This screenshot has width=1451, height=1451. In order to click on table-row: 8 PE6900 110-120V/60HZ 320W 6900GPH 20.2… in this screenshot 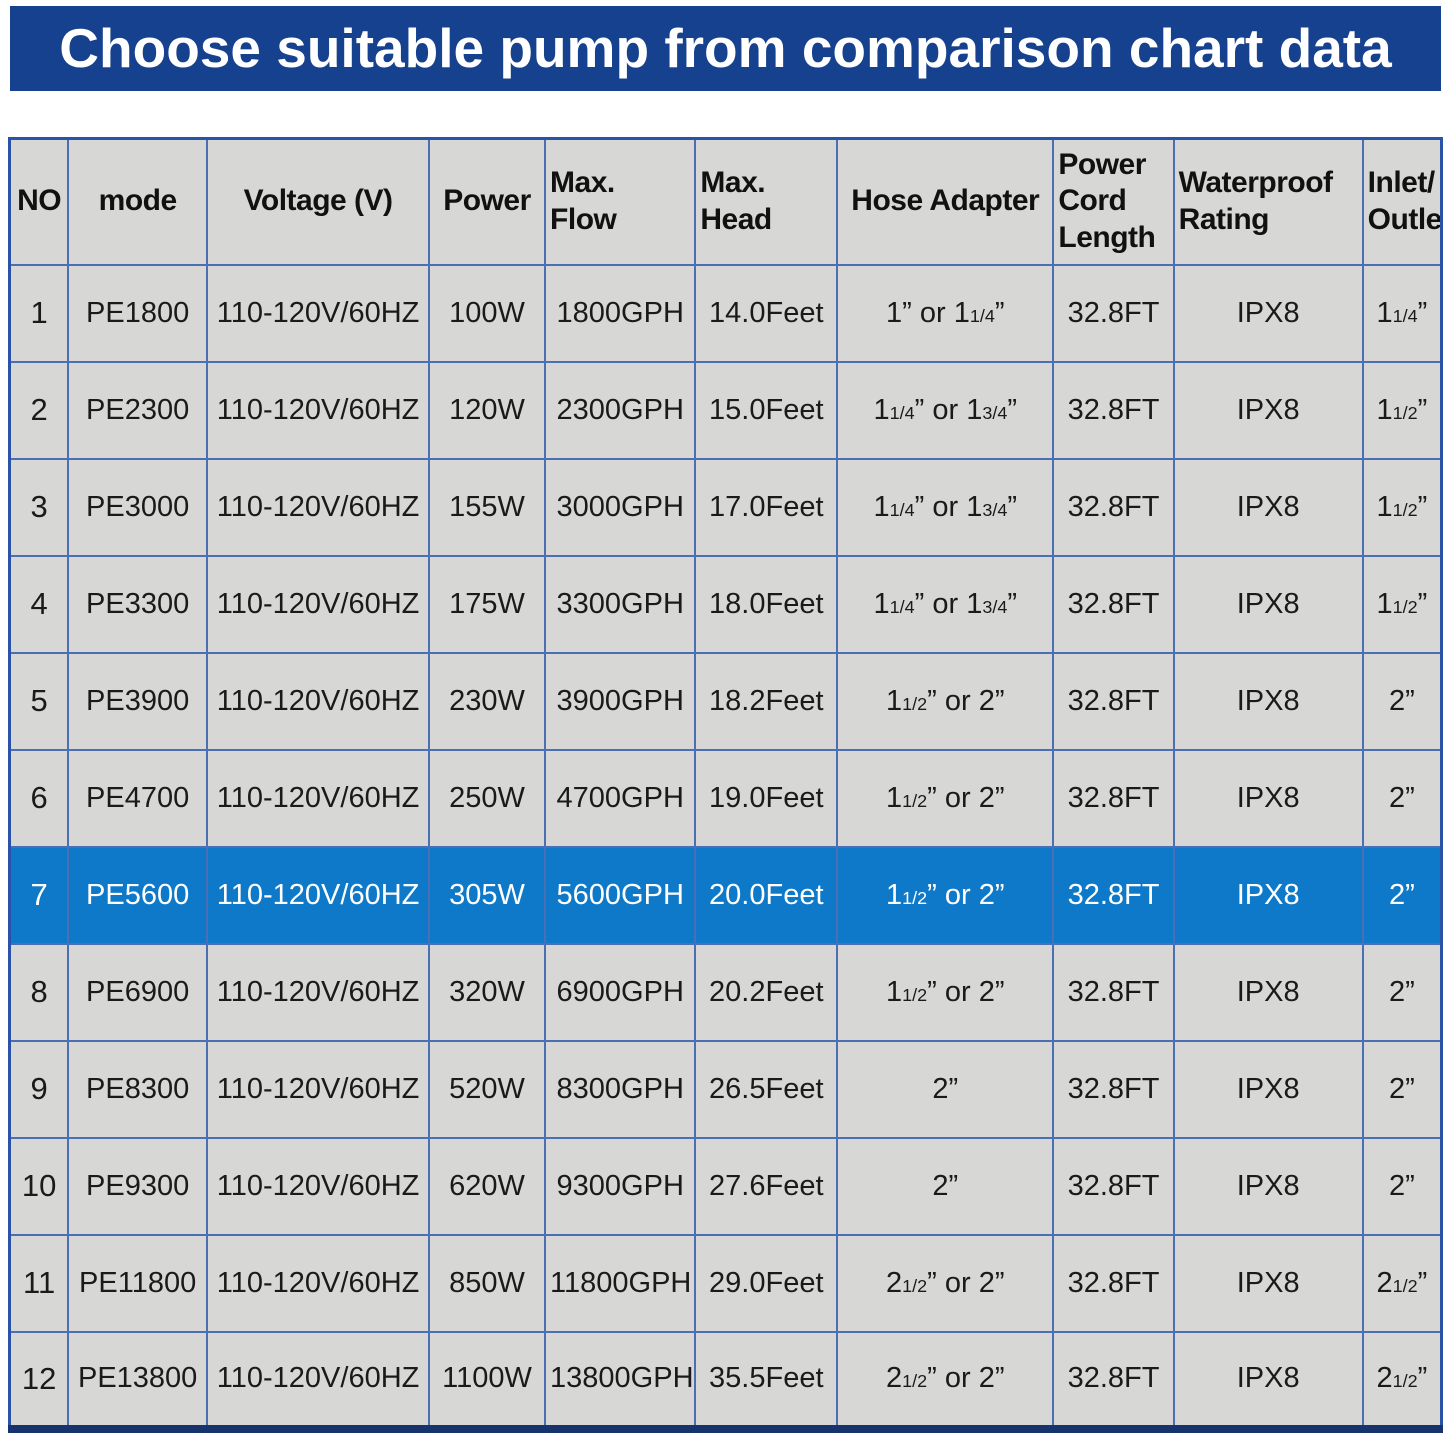, I will do `click(725, 992)`.